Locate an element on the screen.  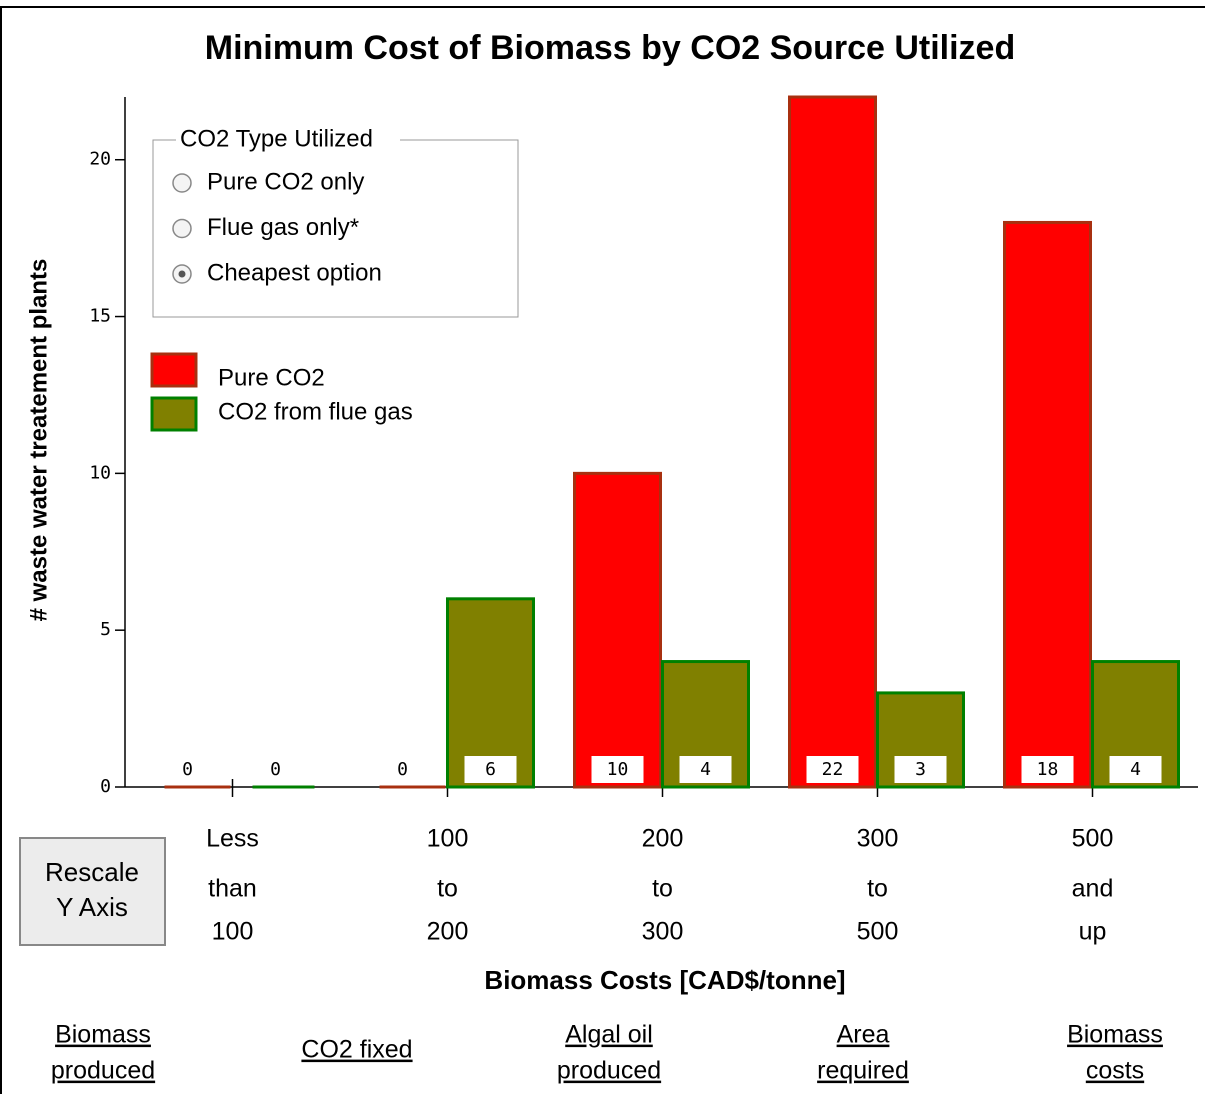
radio-label: Cheapest option is located at coordinates (294, 272).